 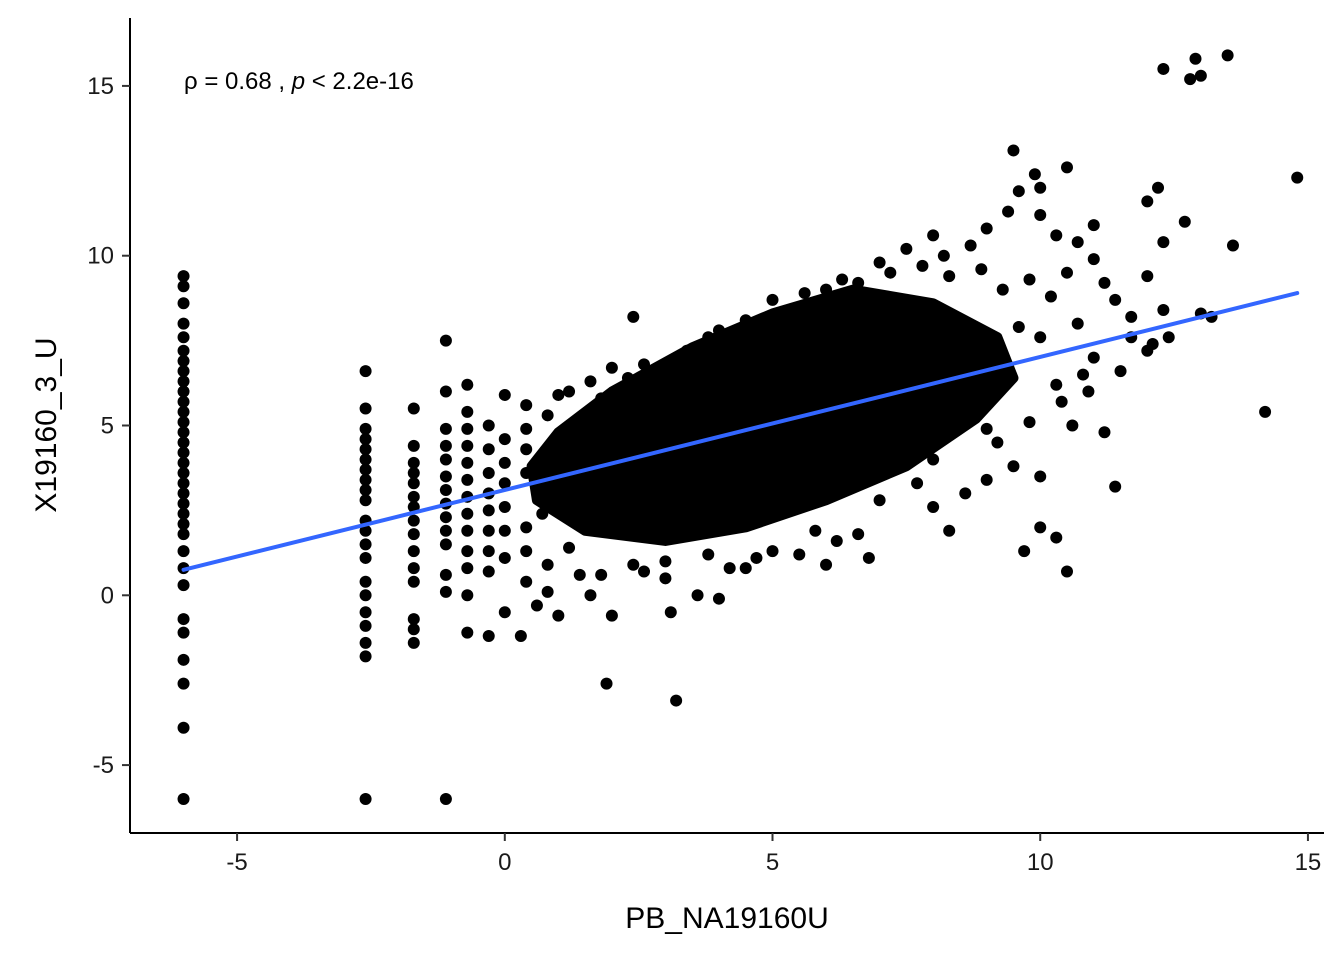 What do you see at coordinates (100, 256) in the screenshot?
I see `y-tick-label: 10` at bounding box center [100, 256].